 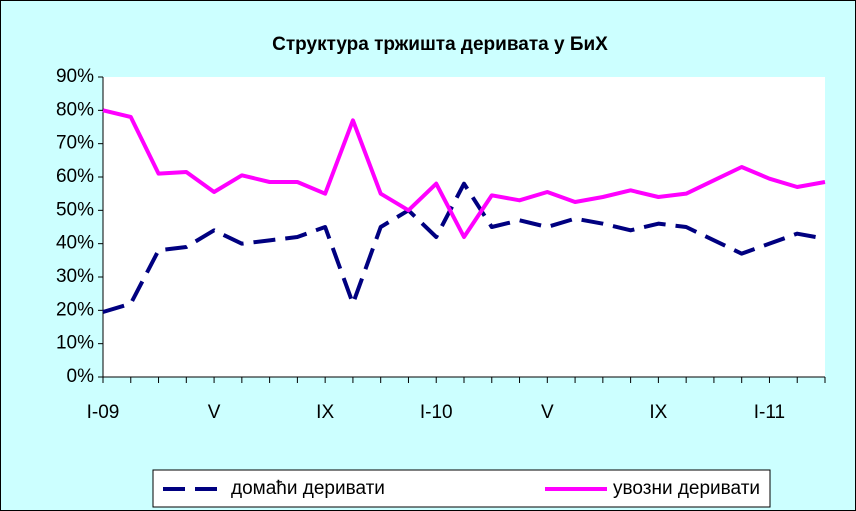 I want to click on y-tick-label: 70%, so click(x=75, y=143).